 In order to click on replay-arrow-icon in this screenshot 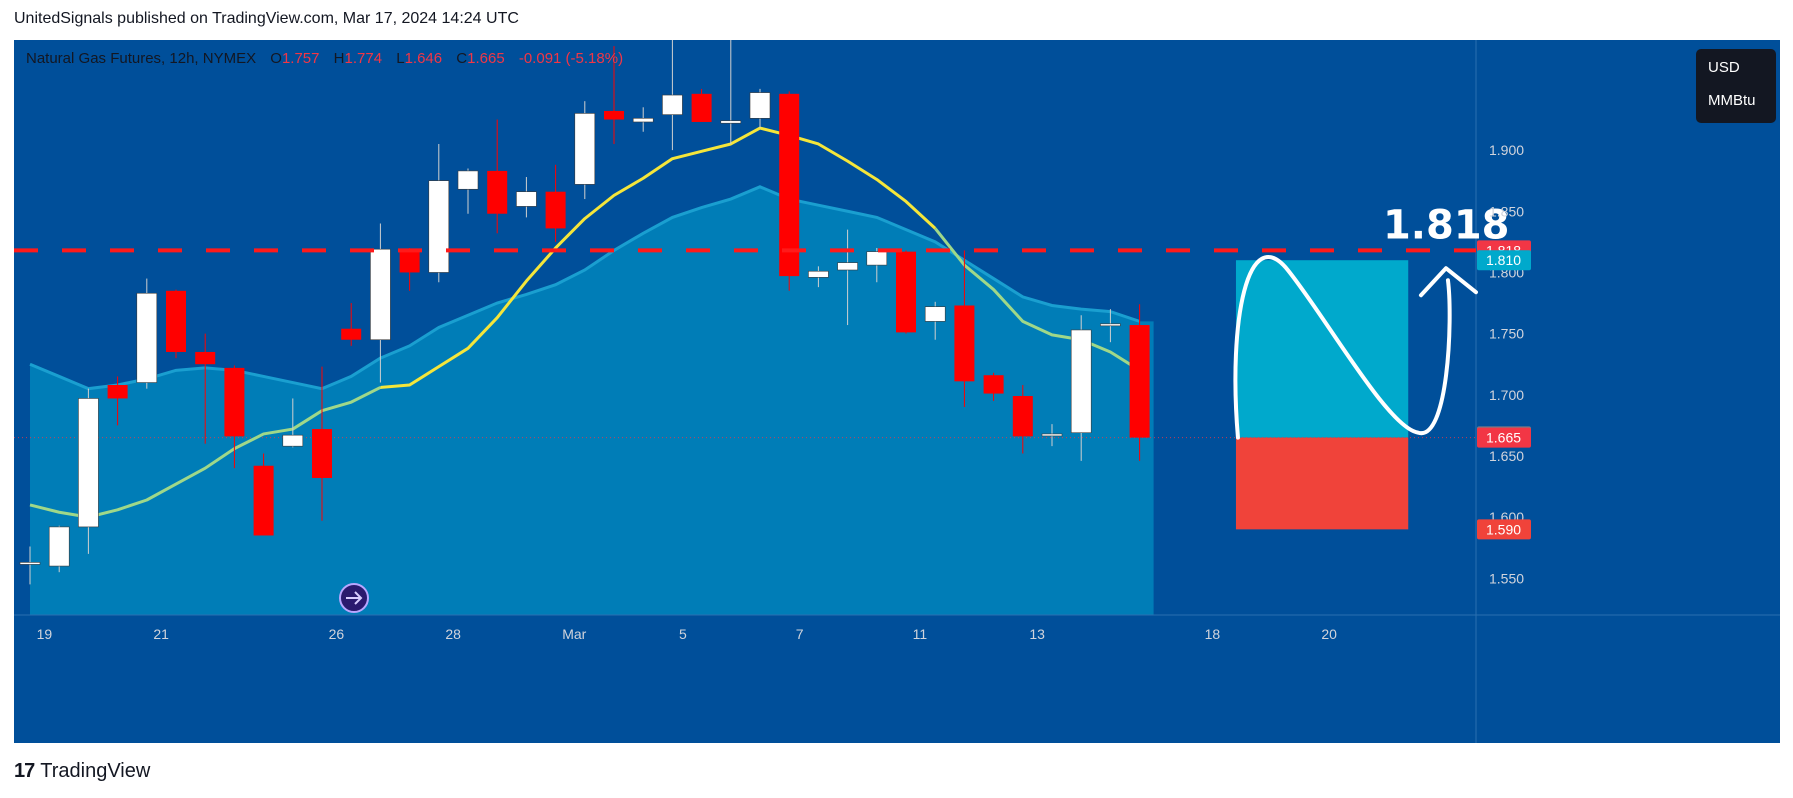, I will do `click(354, 598)`.